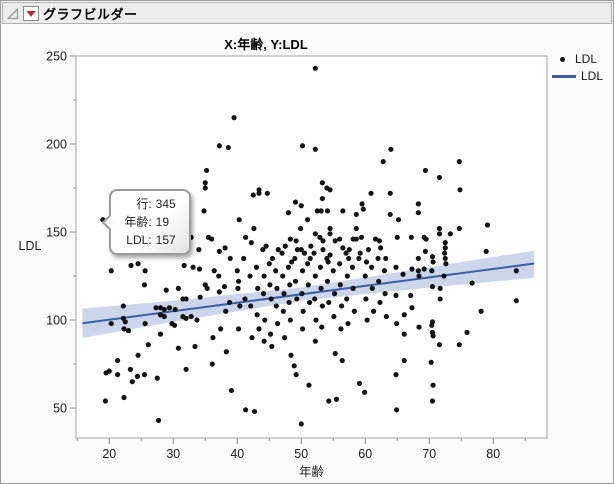 This screenshot has width=614, height=484. I want to click on legend-item-points: LDL, so click(577, 59).